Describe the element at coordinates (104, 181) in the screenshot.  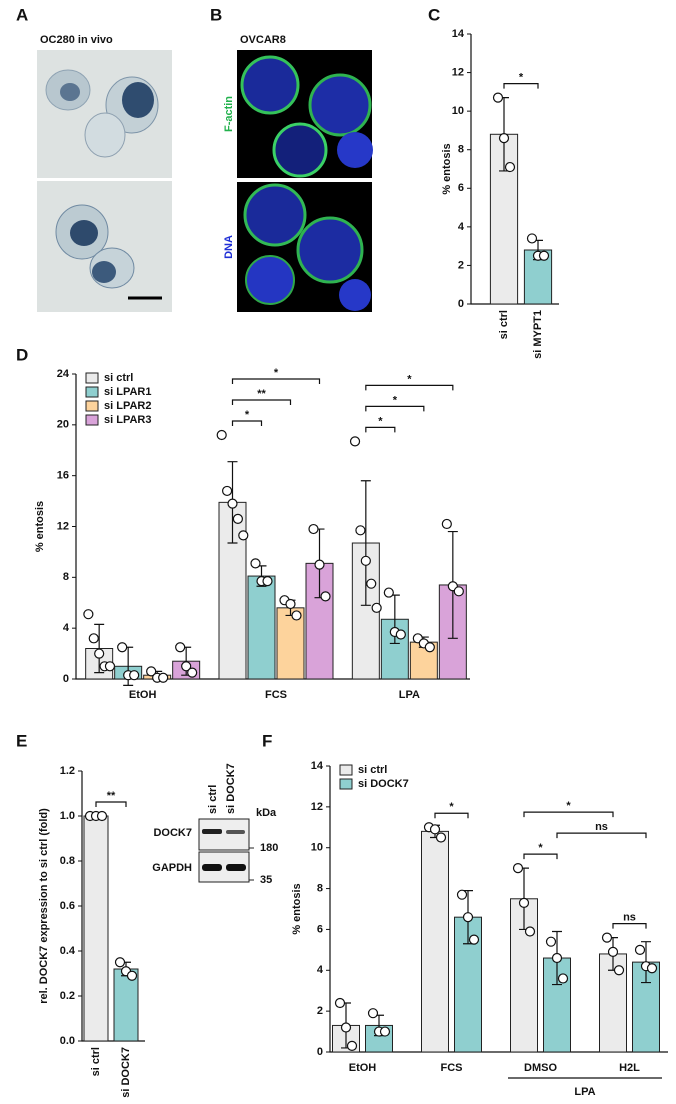
I see `micrograph` at that location.